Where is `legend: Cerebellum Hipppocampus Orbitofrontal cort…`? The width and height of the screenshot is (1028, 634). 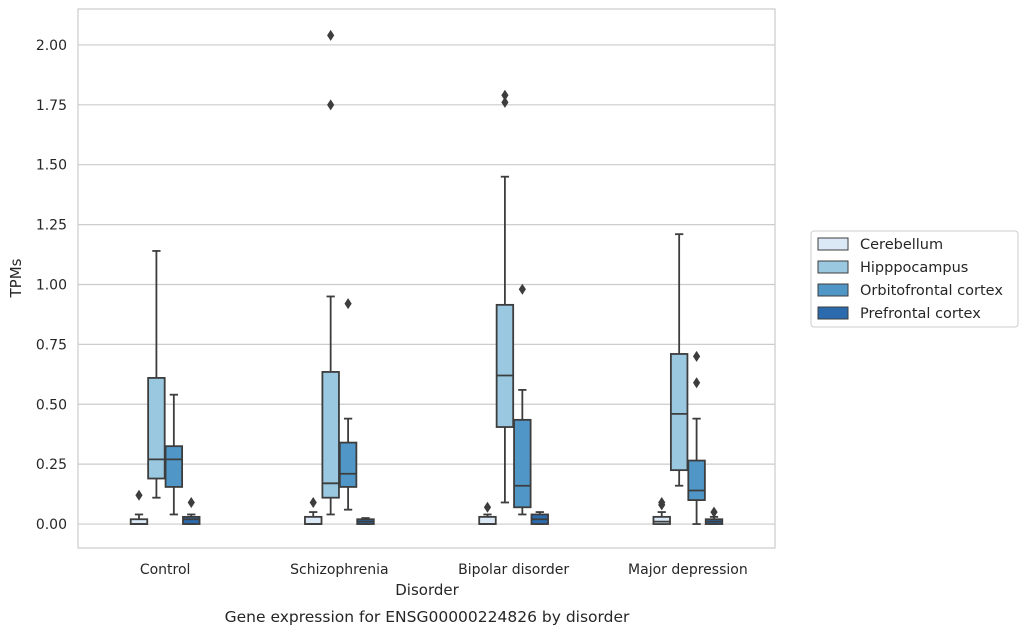
legend: Cerebellum Hipppocampus Orbitofrontal cort… is located at coordinates (914, 279).